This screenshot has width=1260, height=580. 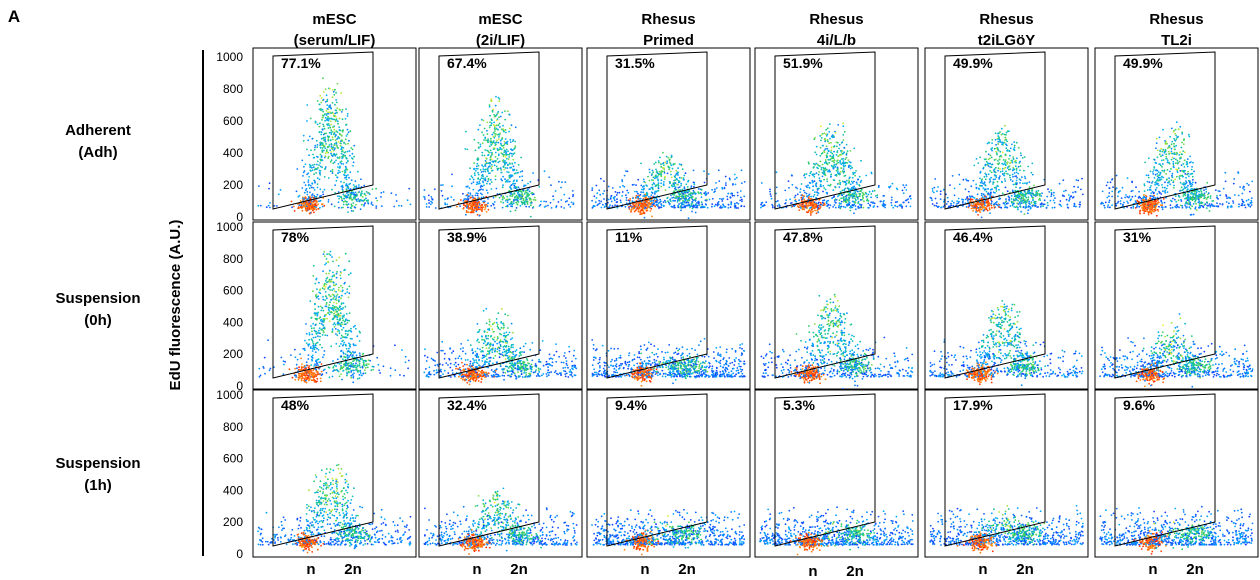 What do you see at coordinates (467, 405) in the screenshot?
I see `gate-percentage-label: 32.4%` at bounding box center [467, 405].